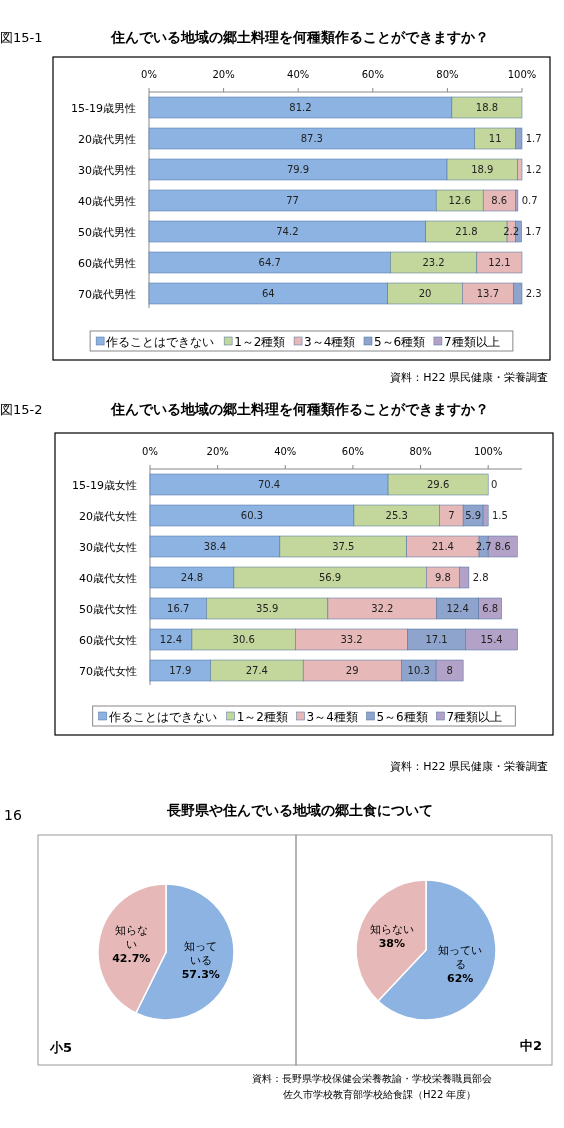 This screenshot has width=564, height=1128. I want to click on data-label: 1.5, so click(499, 515).